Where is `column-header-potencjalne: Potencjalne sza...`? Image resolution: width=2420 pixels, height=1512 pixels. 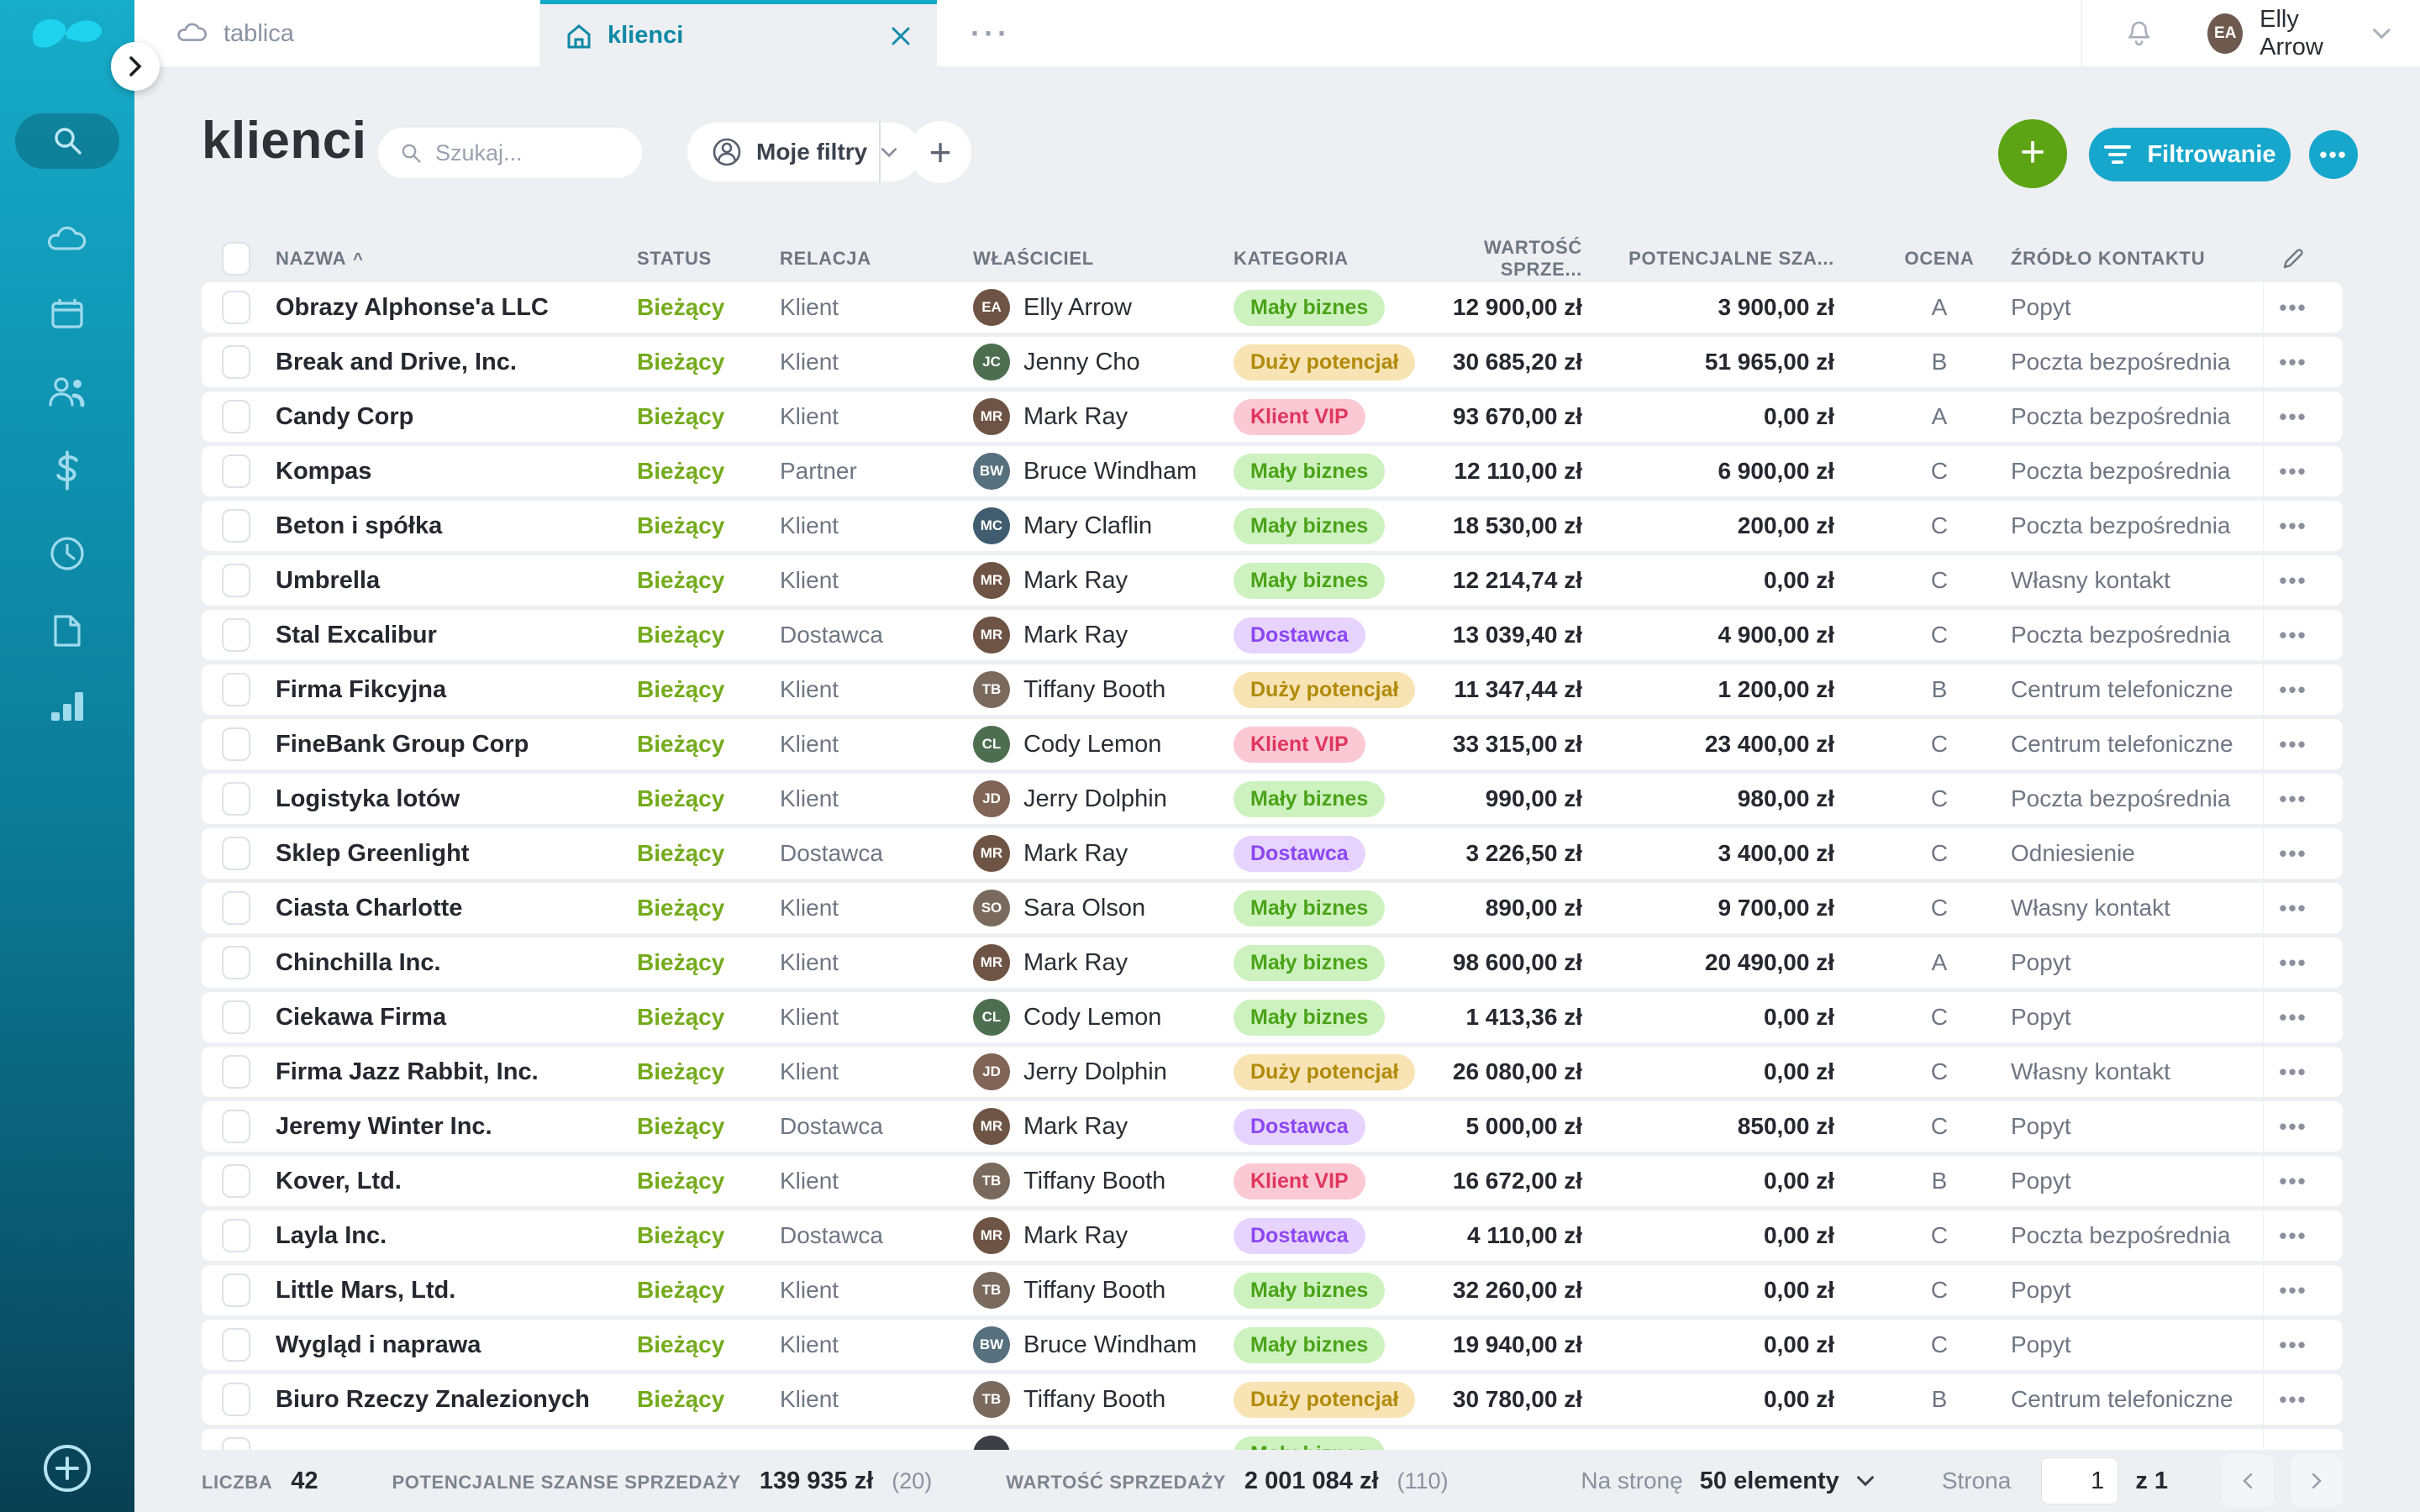 column-header-potencjalne: Potencjalne sza... is located at coordinates (1731, 258).